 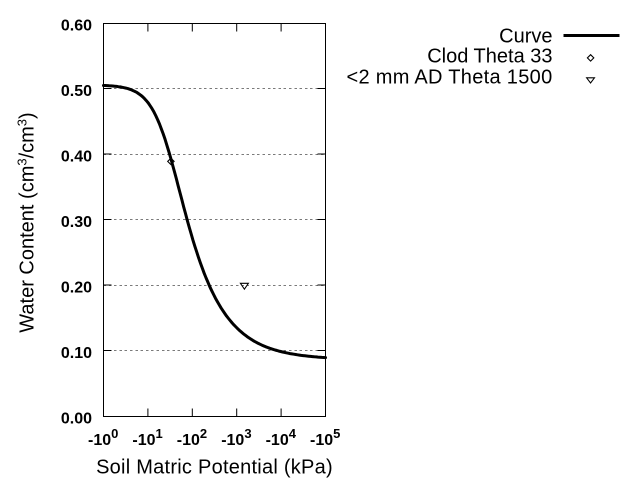 I want to click on svg-text: -100, so click(x=103, y=437).